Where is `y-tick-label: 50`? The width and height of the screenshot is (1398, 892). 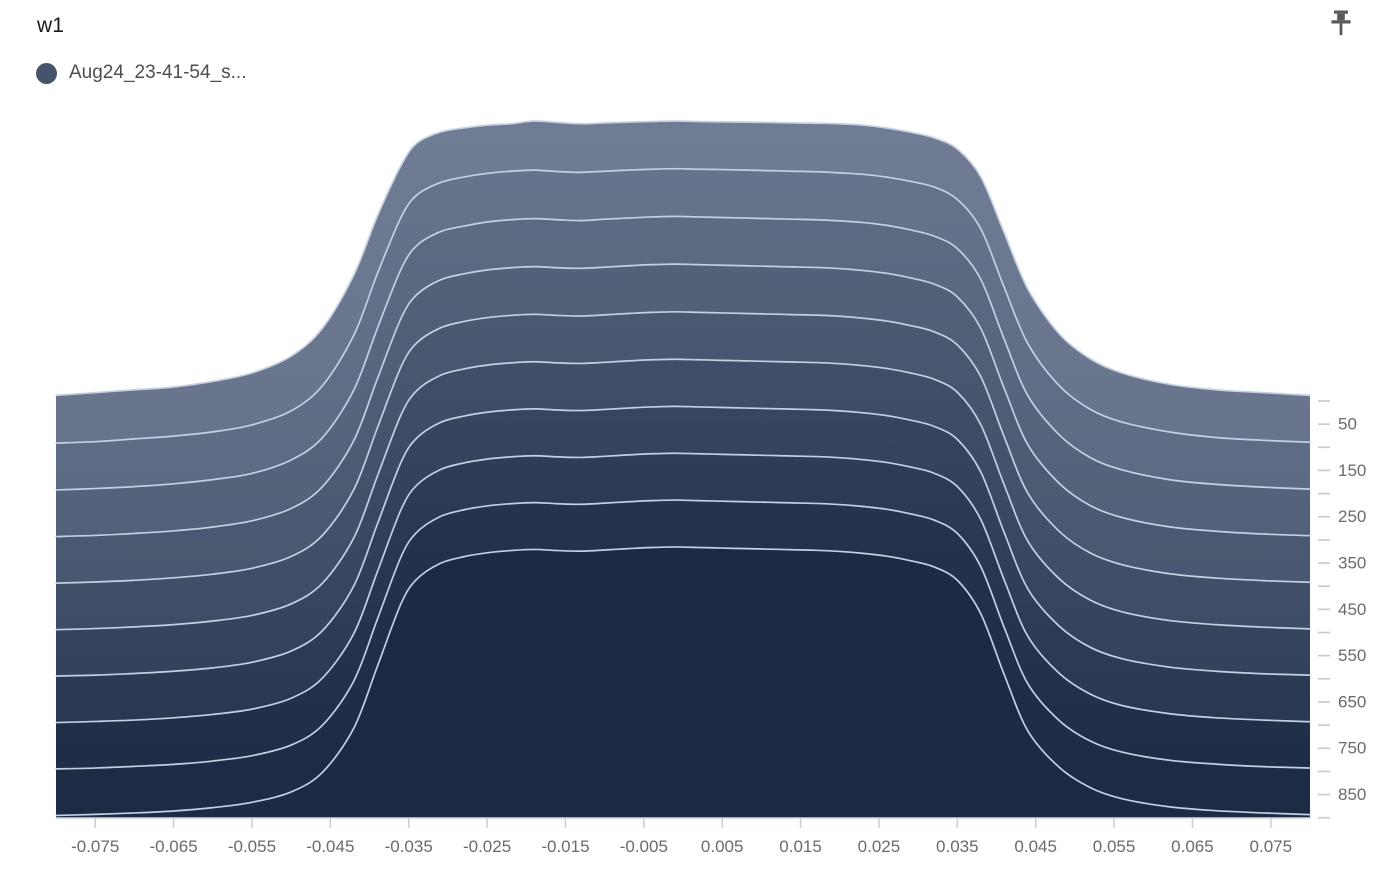 y-tick-label: 50 is located at coordinates (1347, 424).